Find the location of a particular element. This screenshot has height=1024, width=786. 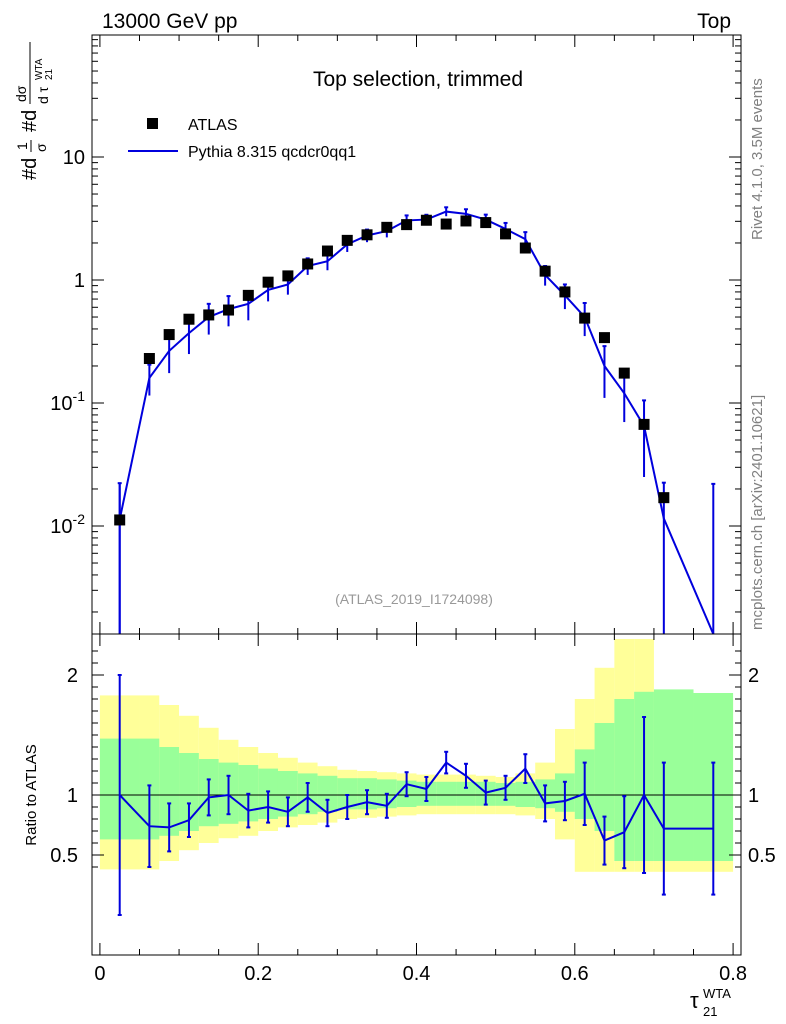

x-tick-label: 0.8 is located at coordinates (733, 974).